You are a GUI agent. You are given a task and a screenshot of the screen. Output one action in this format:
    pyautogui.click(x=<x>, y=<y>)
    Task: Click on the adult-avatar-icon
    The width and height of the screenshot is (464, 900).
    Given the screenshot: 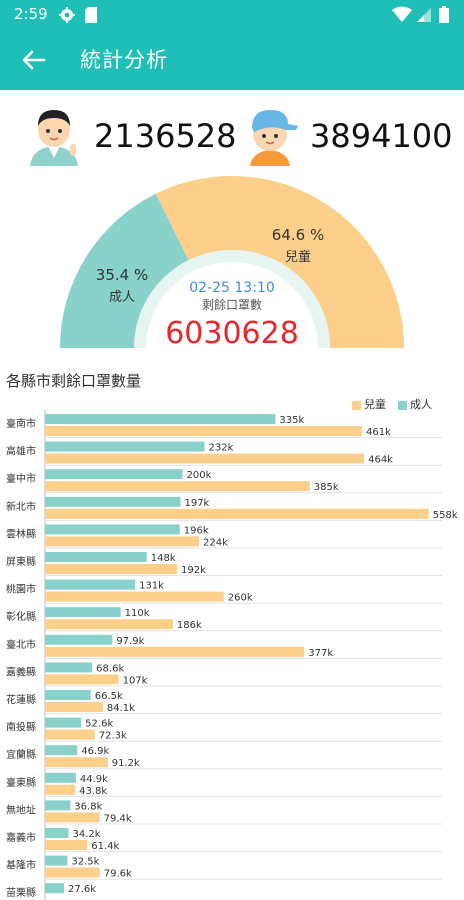 What is the action you would take?
    pyautogui.click(x=54, y=138)
    